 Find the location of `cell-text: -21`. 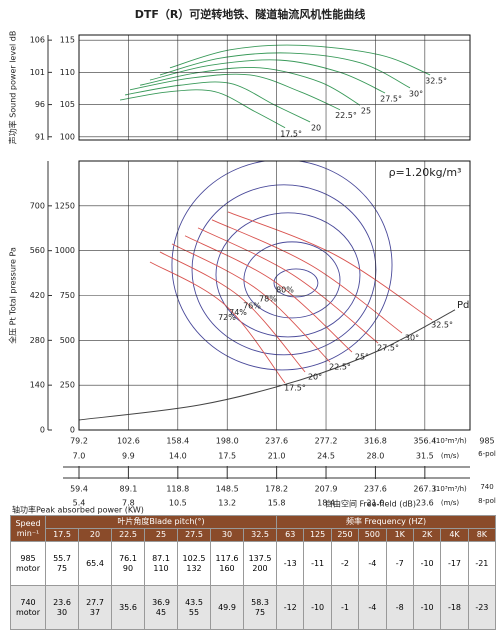

cell-text: -21 is located at coordinates (482, 563).